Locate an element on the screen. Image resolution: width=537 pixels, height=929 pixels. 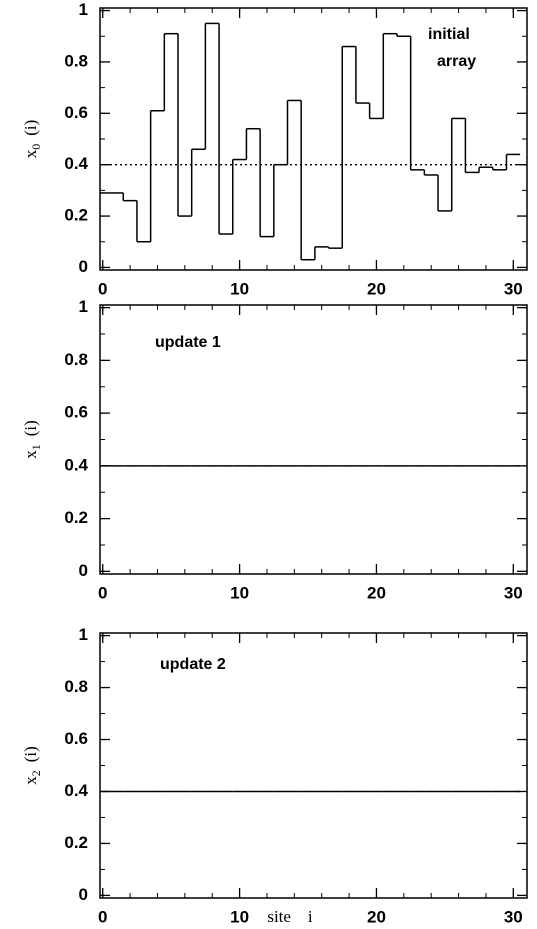
annotation: initial is located at coordinates (449, 34).